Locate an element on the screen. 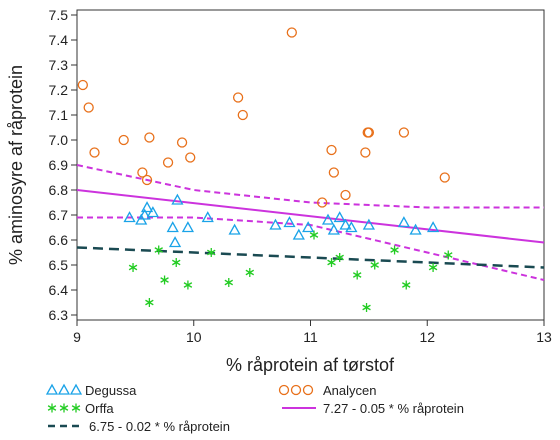  y-tick-label: 7.0 is located at coordinates (59, 140).